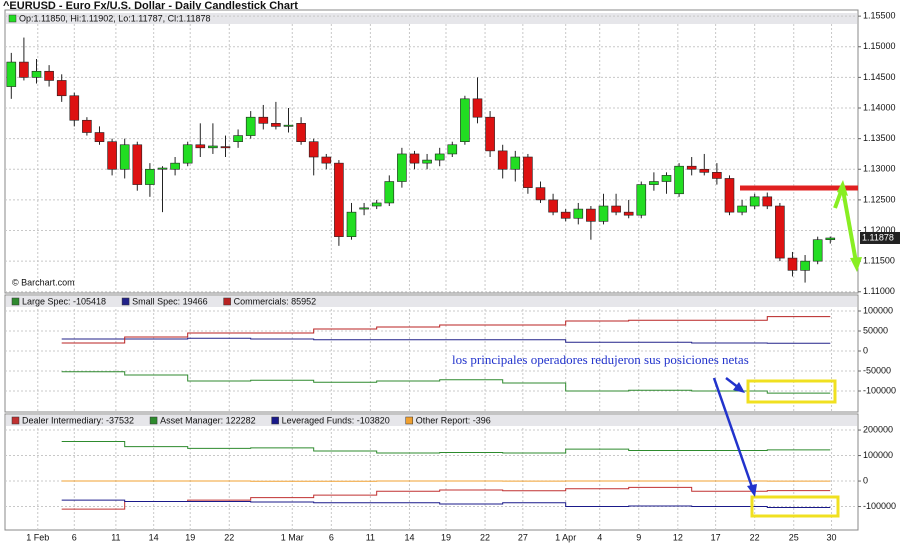  I want to click on x-tick-label: 9, so click(638, 537).